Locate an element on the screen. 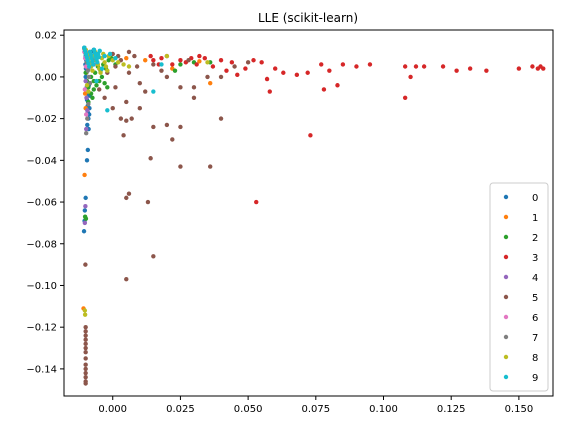 The width and height of the screenshot is (568, 435). legend-label-2: 2 is located at coordinates (535, 238).